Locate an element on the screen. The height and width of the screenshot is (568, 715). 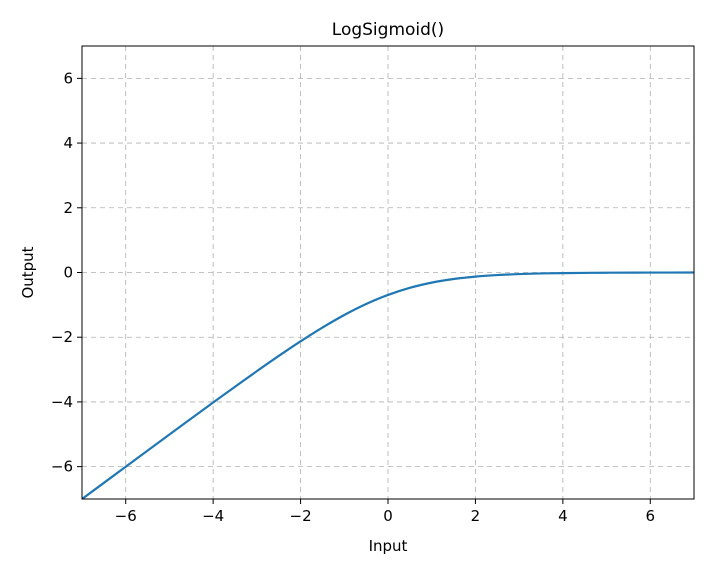
x-tick-label: −6 is located at coordinates (126, 516).